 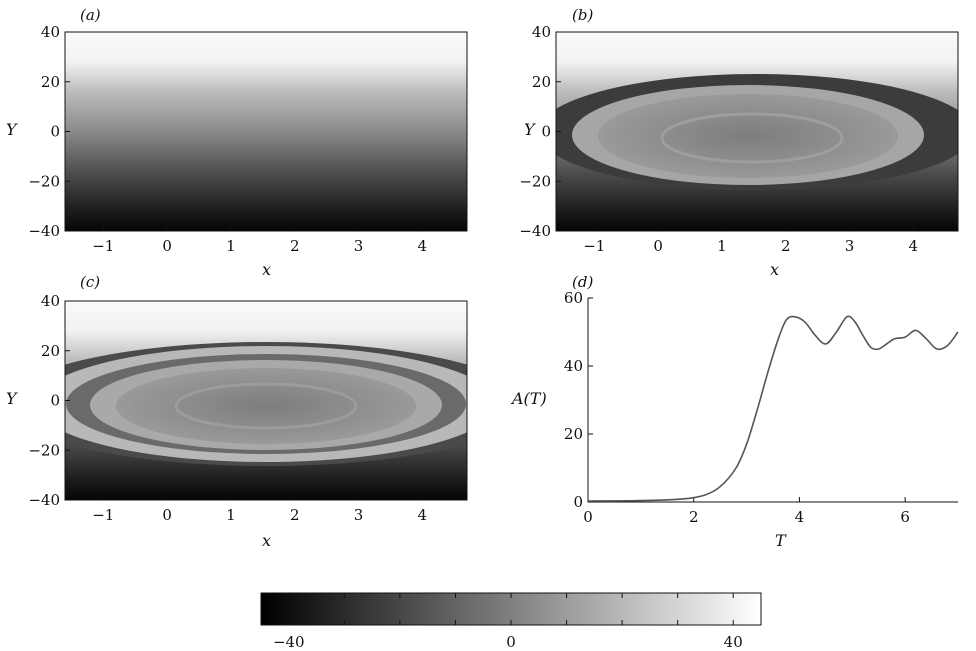 What do you see at coordinates (781, 540) in the screenshot?
I see `panel-d-xlabel: T` at bounding box center [781, 540].